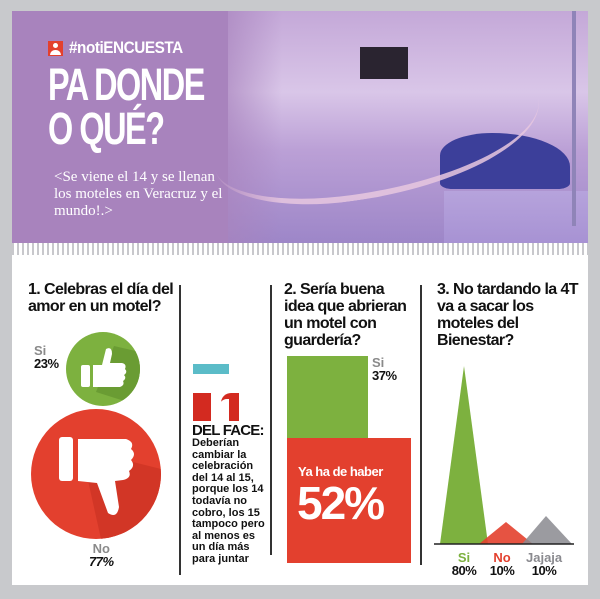 The height and width of the screenshot is (599, 600). What do you see at coordinates (101, 561) in the screenshot?
I see `q1-no-value: 77%` at bounding box center [101, 561].